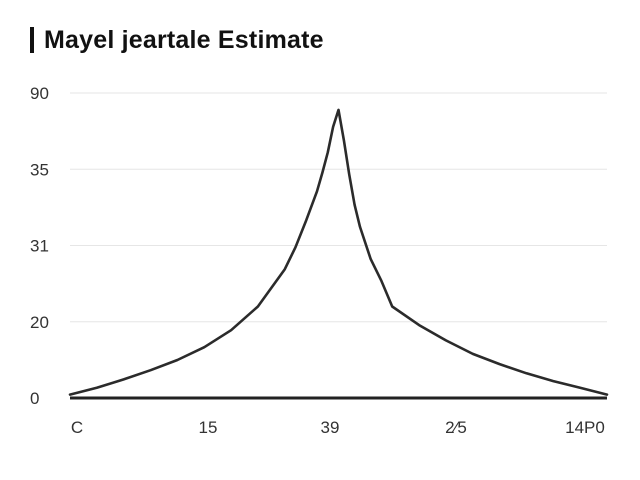 The width and height of the screenshot is (640, 480). Describe the element at coordinates (184, 39) in the screenshot. I see `chart-title: Mayel jeartale Estimate` at that location.